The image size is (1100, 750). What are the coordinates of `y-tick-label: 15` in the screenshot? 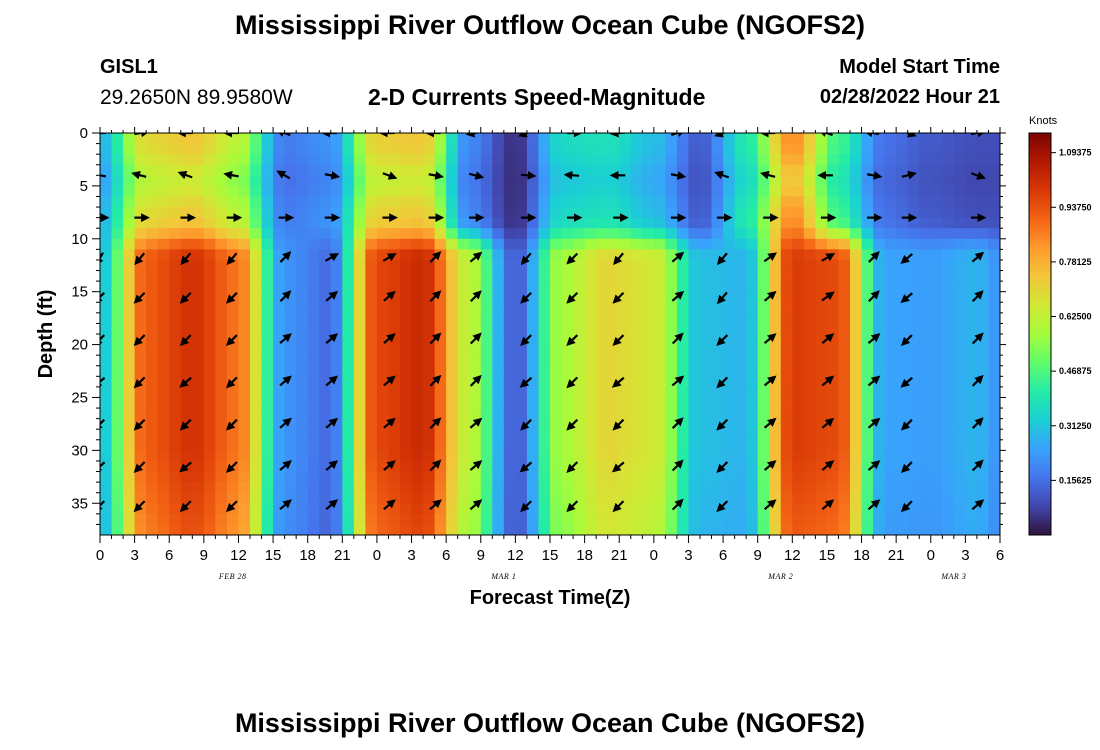 It's located at (79, 292).